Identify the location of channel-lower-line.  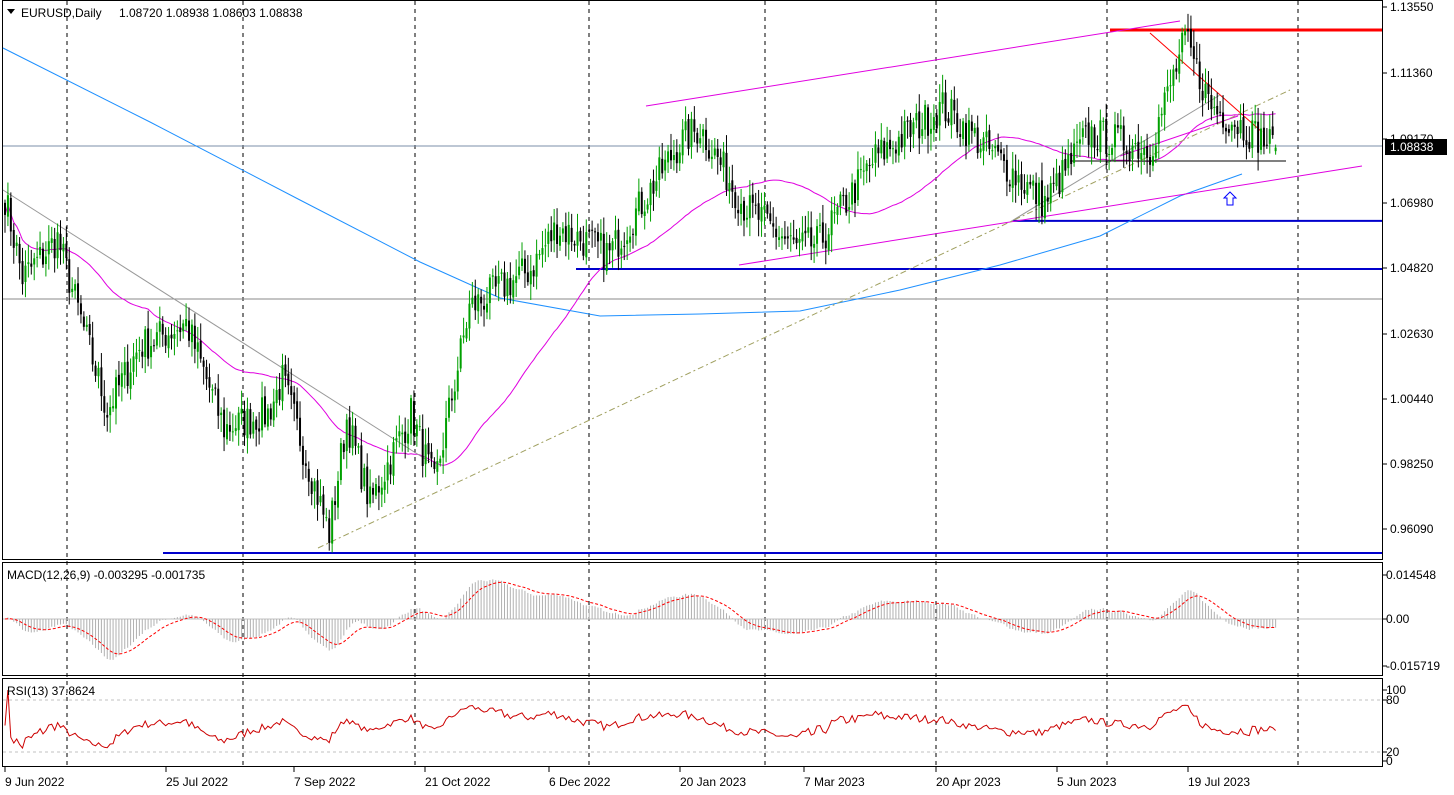
(1050, 215).